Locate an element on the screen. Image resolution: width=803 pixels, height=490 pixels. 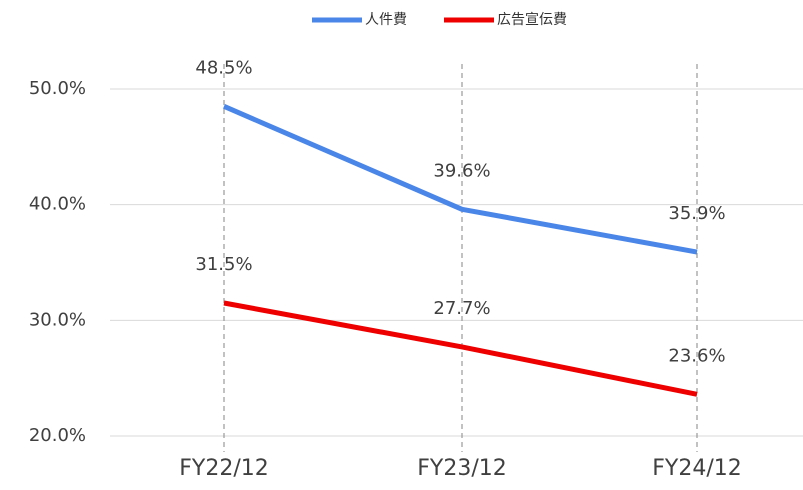
data-label: 48.5% is located at coordinates (223, 67).